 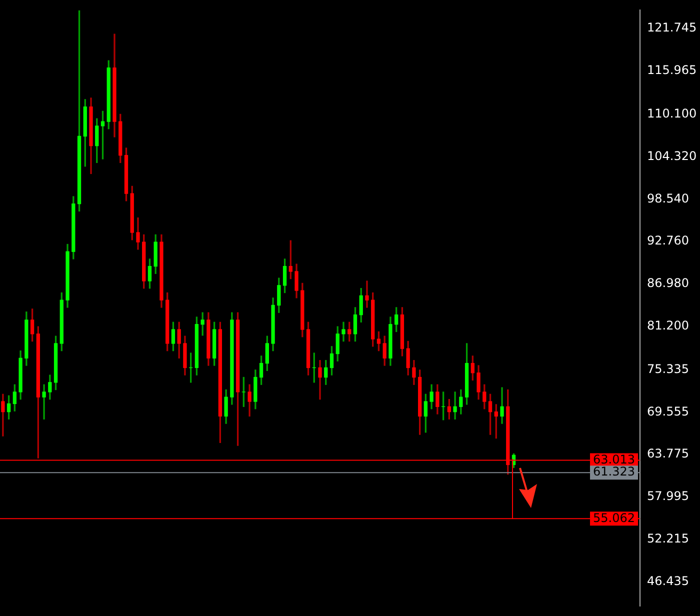 What do you see at coordinates (668, 283) in the screenshot?
I see `y-tick-label: 86.980` at bounding box center [668, 283].